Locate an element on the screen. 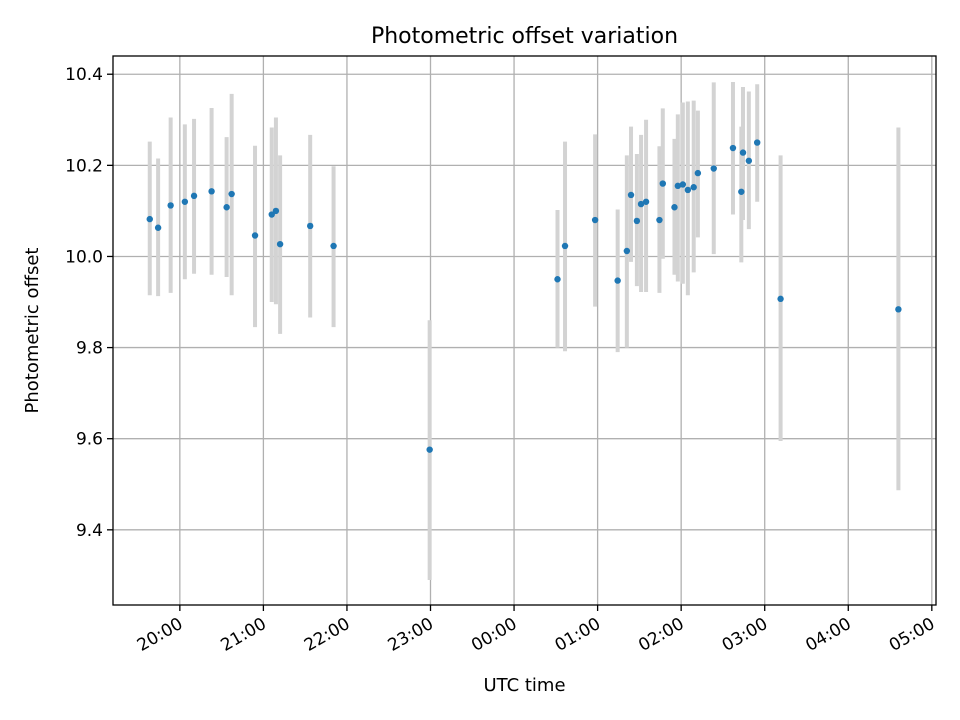  y-axis-label: Photometric offset is located at coordinates (32, 331).